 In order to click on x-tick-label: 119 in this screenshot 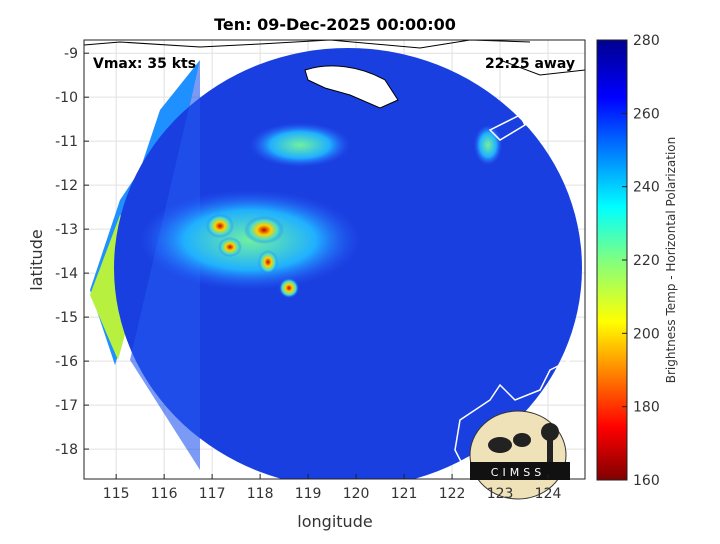, I will do `click(308, 494)`.